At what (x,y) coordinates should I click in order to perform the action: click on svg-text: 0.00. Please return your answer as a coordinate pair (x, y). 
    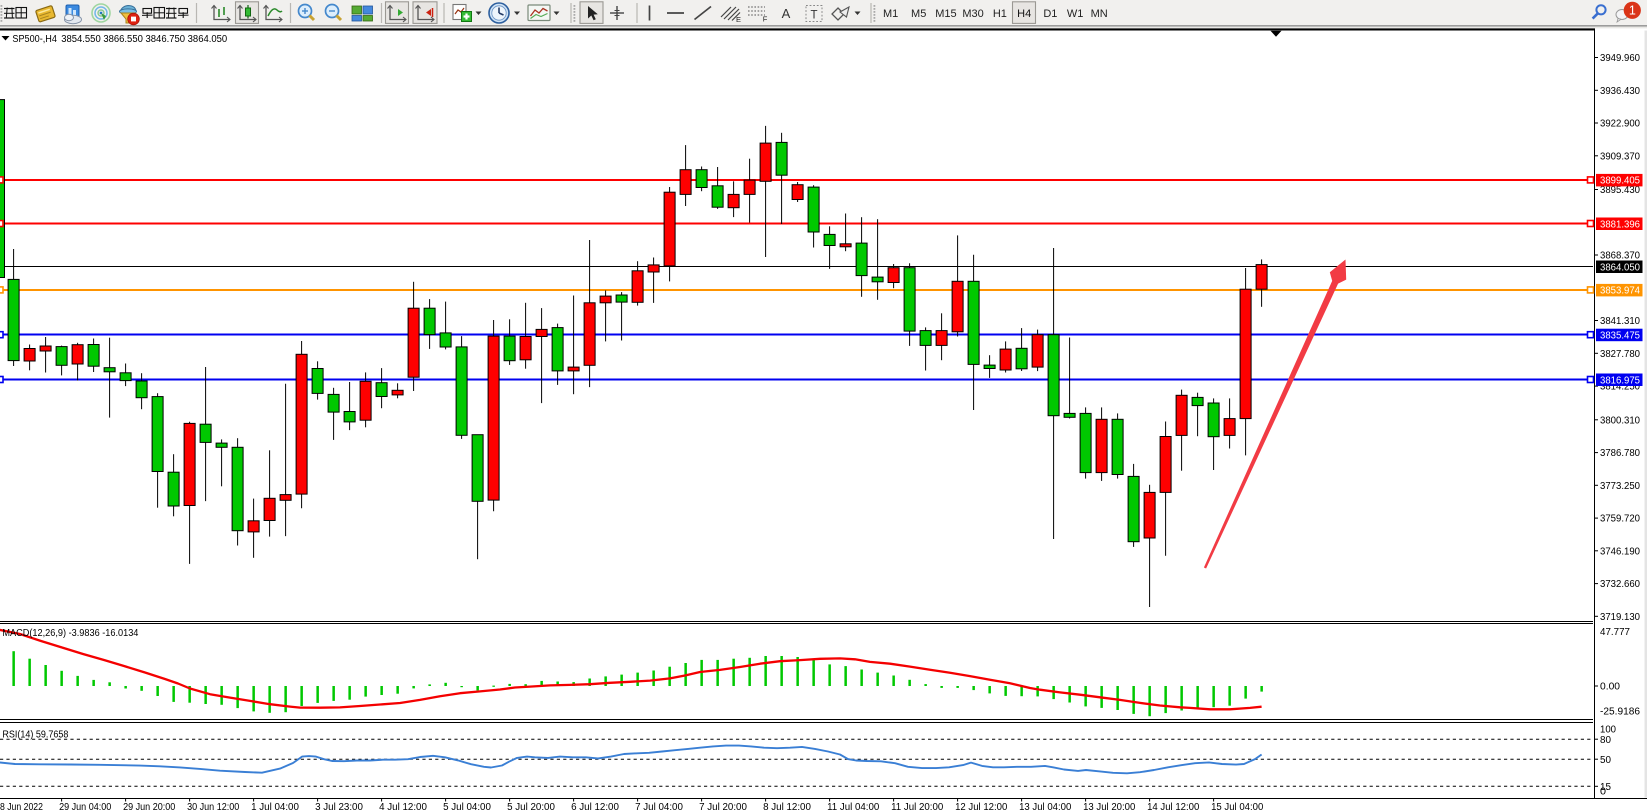
    Looking at the image, I should click on (1610, 687).